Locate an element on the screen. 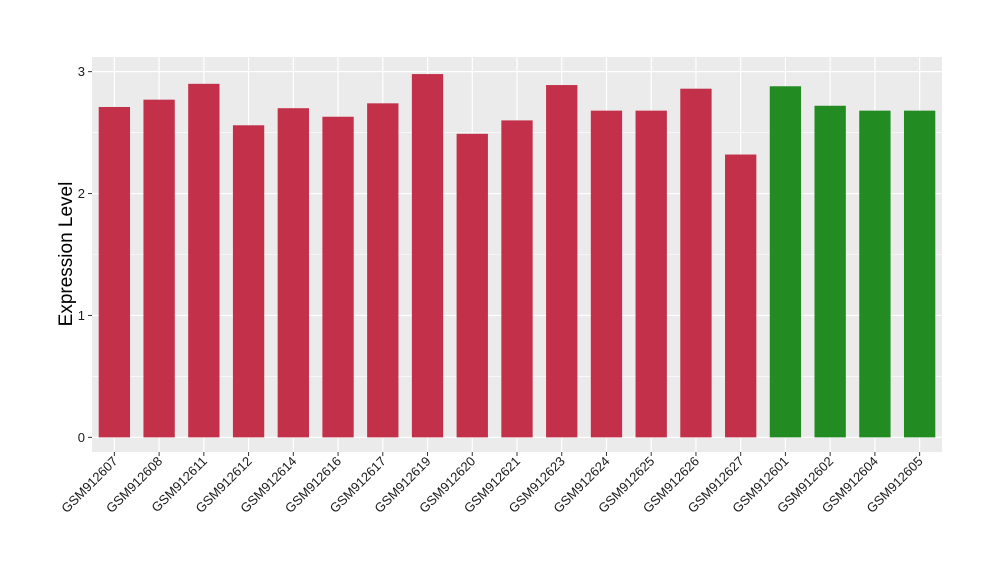  bar-GSM912624 is located at coordinates (606, 274).